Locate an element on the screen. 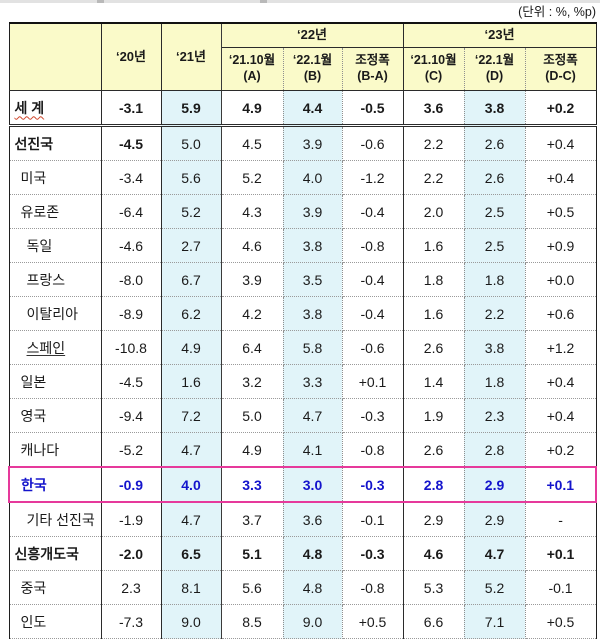 This screenshot has width=600, height=639. value-cell: -8.0 is located at coordinates (131, 279).